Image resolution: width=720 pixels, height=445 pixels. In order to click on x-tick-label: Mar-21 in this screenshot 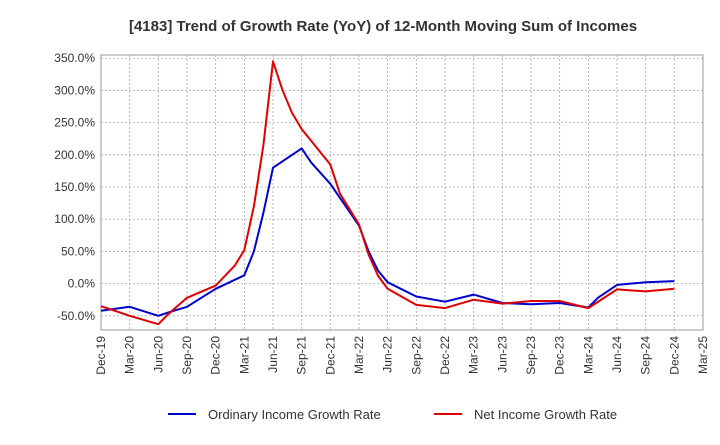, I will do `click(244, 355)`.